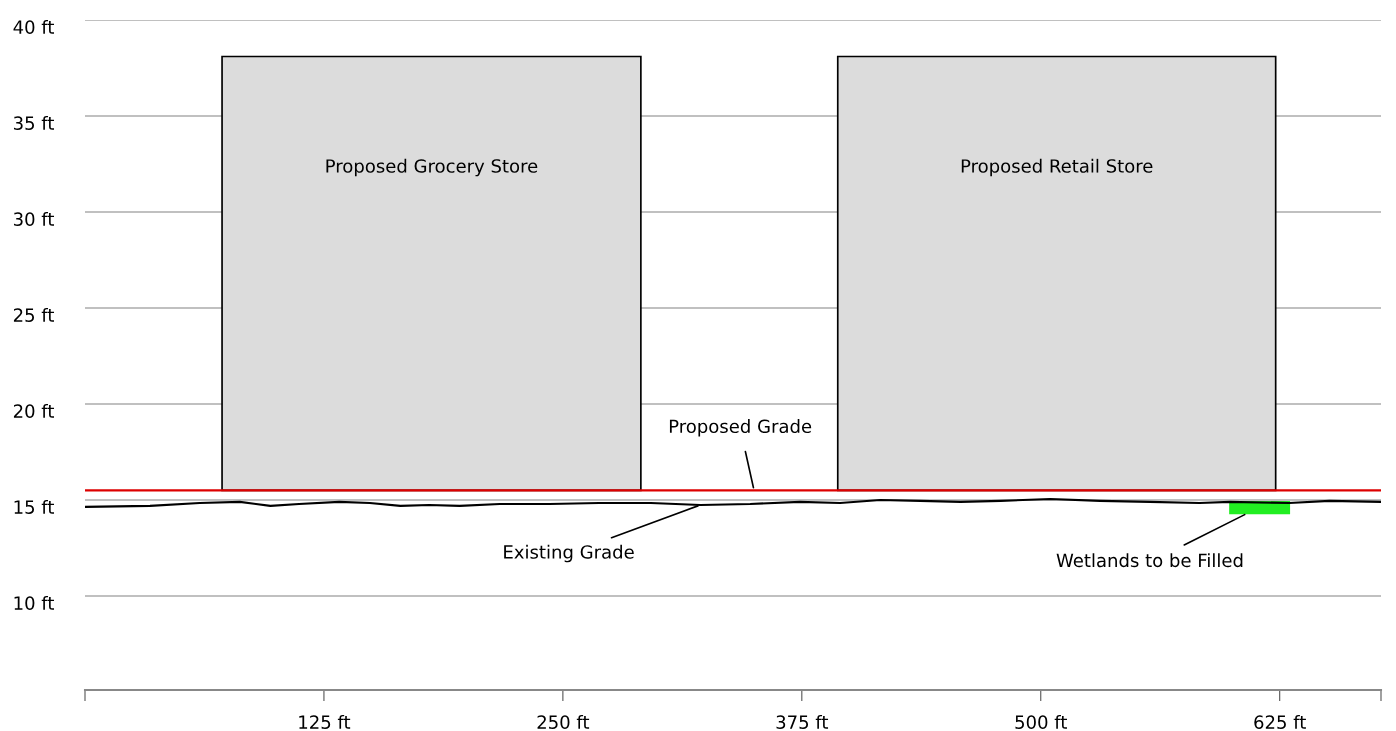 The height and width of the screenshot is (731, 1396). Describe the element at coordinates (1041, 722) in the screenshot. I see `x-tick-label: 500 ft` at that location.